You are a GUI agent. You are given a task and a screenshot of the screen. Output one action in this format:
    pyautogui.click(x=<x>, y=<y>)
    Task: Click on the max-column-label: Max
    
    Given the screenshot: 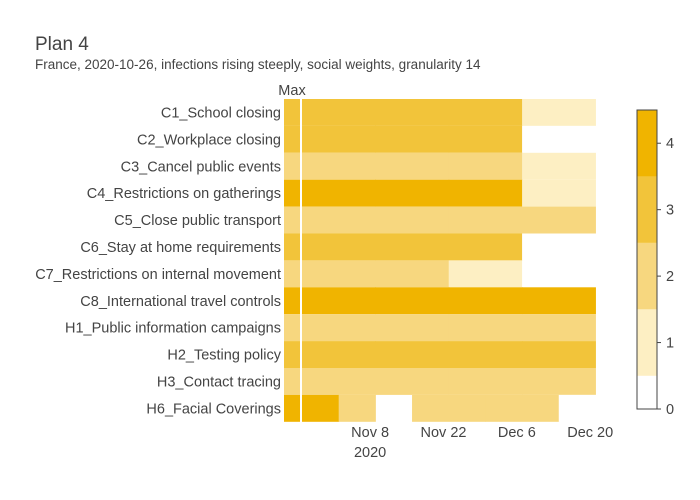 What is the action you would take?
    pyautogui.click(x=292, y=91)
    